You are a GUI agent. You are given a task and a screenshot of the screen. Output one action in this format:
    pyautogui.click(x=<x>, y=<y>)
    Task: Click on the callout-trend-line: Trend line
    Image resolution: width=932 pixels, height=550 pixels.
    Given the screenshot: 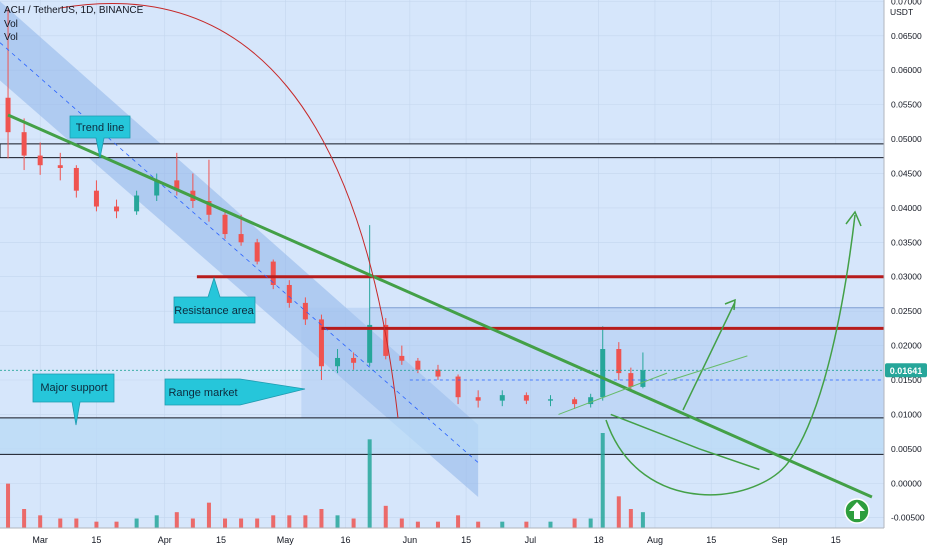 What is the action you would take?
    pyautogui.click(x=100, y=137)
    